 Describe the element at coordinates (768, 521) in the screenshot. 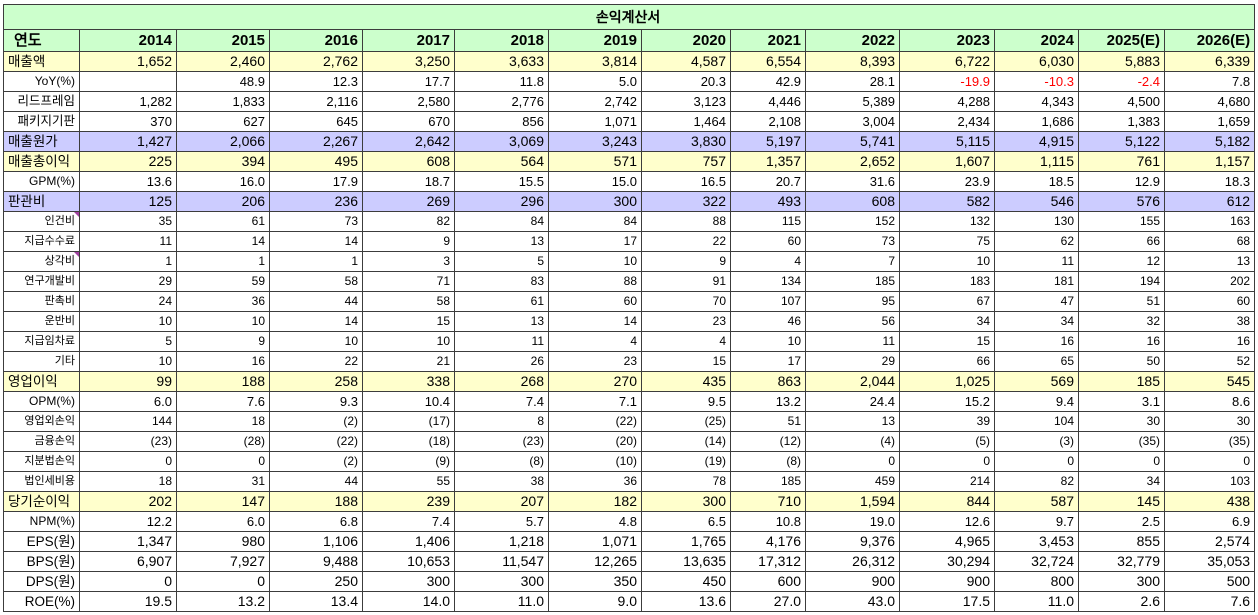

I see `value-cell: 10.8` at that location.